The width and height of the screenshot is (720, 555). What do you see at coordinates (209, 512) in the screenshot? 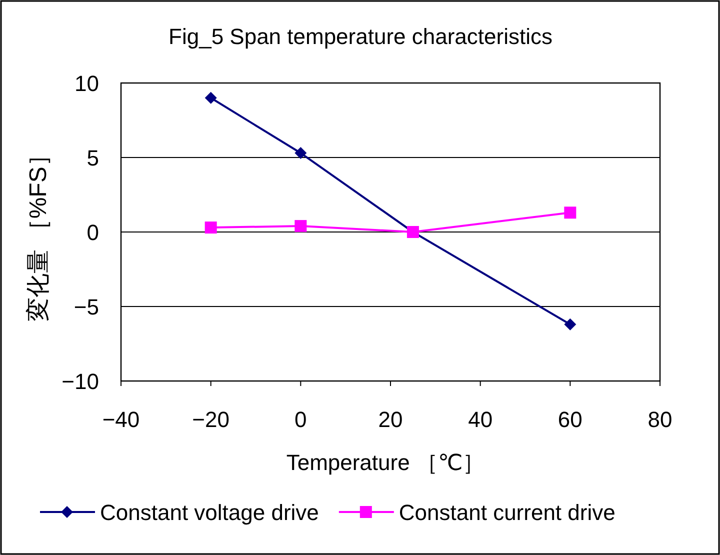
I see `legend-label: Constant voltage drive` at bounding box center [209, 512].